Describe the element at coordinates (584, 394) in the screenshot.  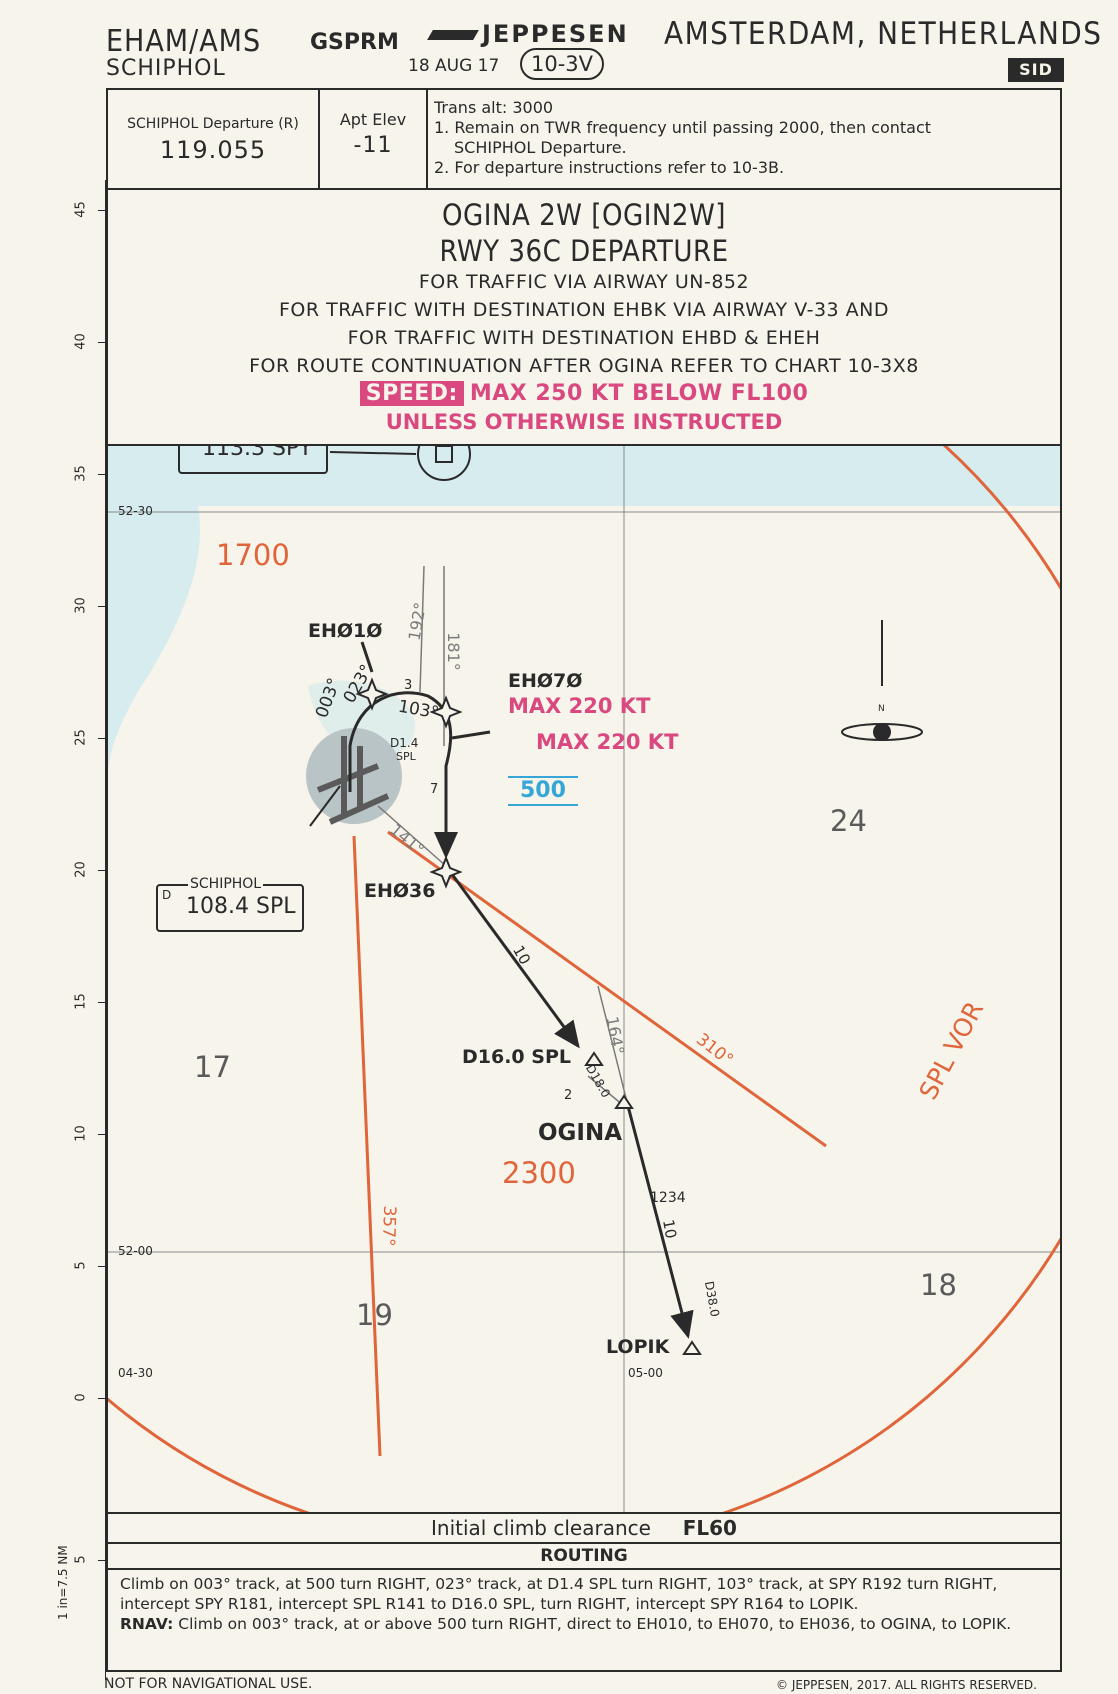
I see `speed-restriction: SPEED: MAX 250 KT BELOW FL100` at that location.